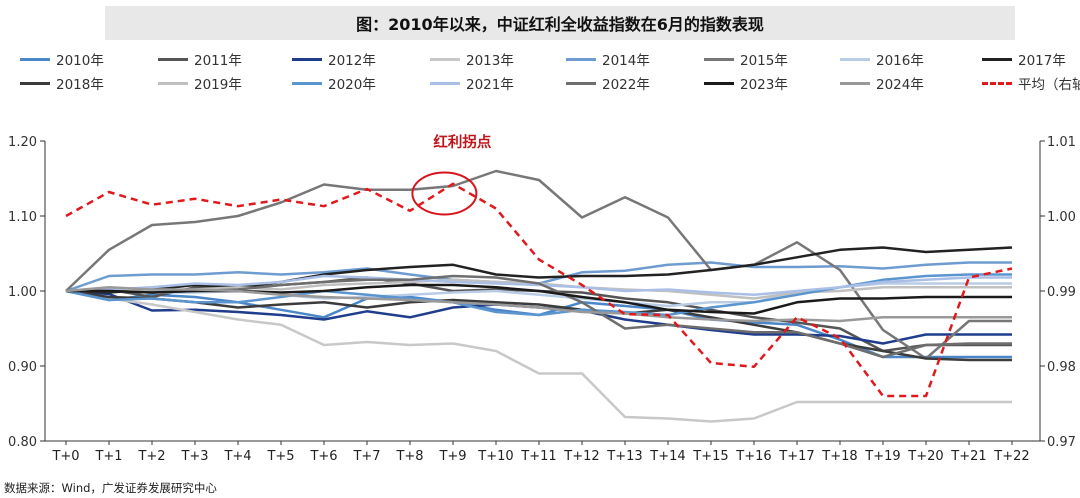 The width and height of the screenshot is (1080, 498). I want to click on x-axis-tick-label: T+17, so click(796, 456).